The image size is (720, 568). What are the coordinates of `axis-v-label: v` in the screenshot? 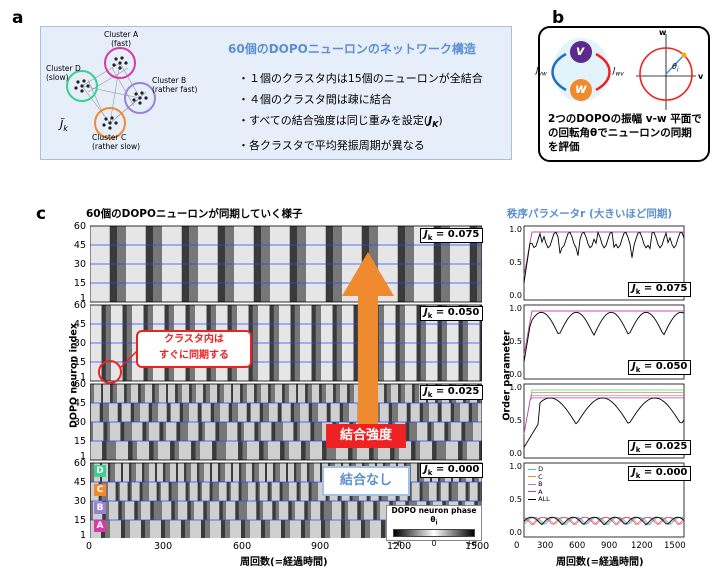 It's located at (701, 76).